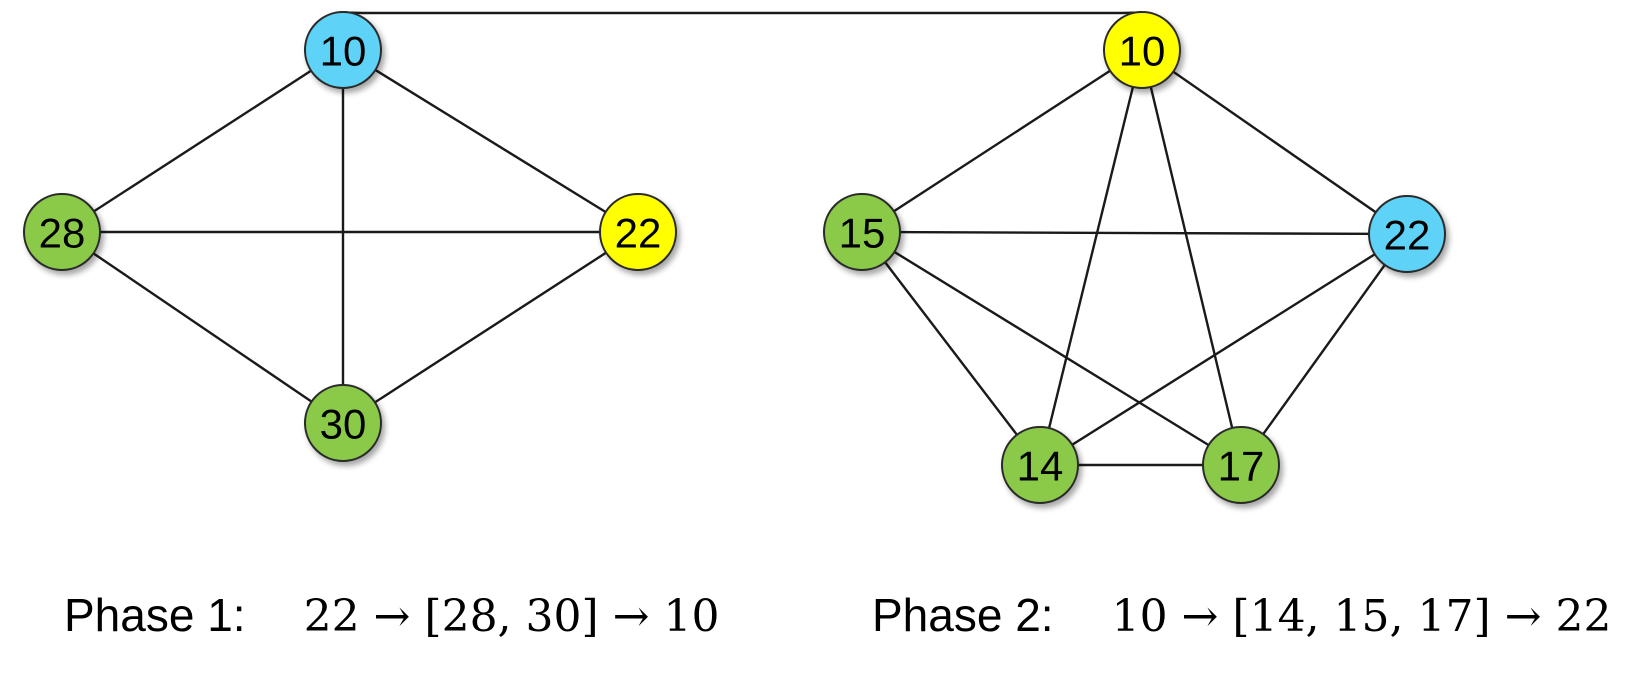  I want to click on node-label-p1-10: 10, so click(343, 51).